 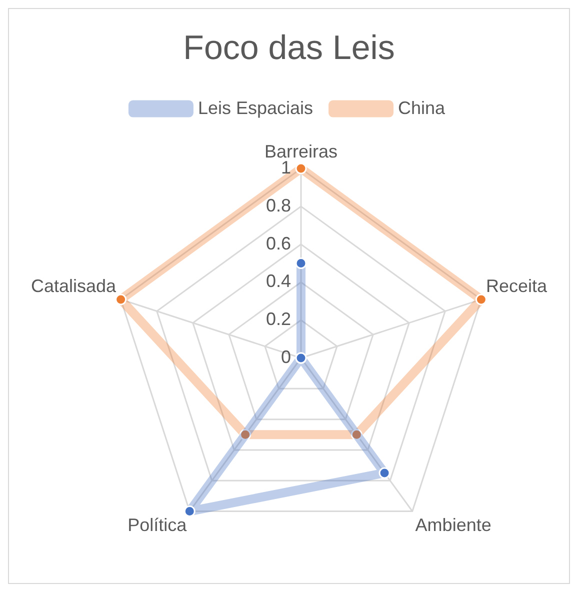 What do you see at coordinates (285, 356) in the screenshot?
I see `y-tick-label: 0` at bounding box center [285, 356].